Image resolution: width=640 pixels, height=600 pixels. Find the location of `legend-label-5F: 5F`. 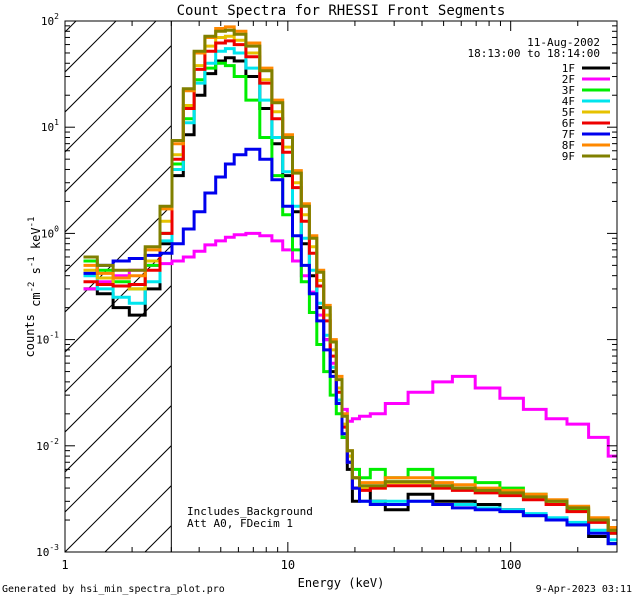

legend-label-5F: 5F is located at coordinates (568, 112).